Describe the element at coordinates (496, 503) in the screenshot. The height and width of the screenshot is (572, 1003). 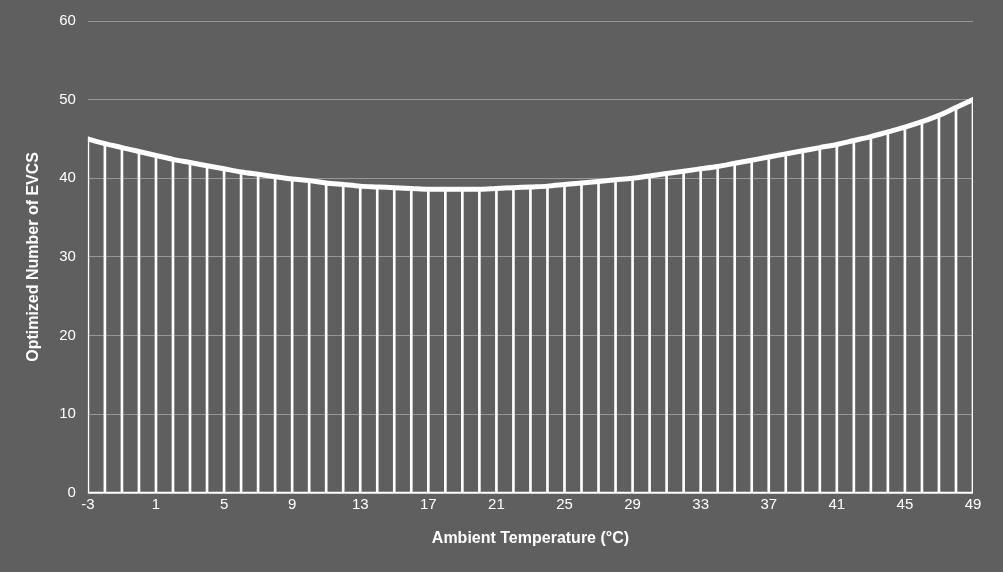
I see `x-tick-label: 21` at that location.